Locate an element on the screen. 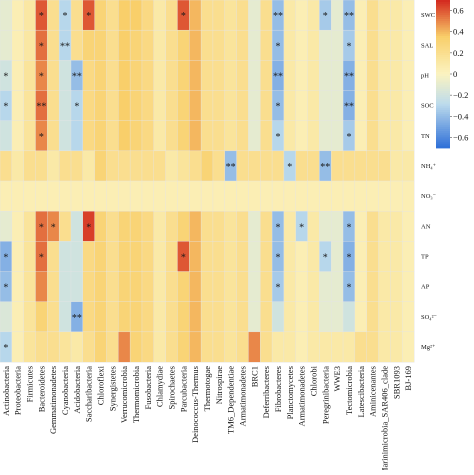  heatmap-cell-r11-c11 is located at coordinates (136, 347).